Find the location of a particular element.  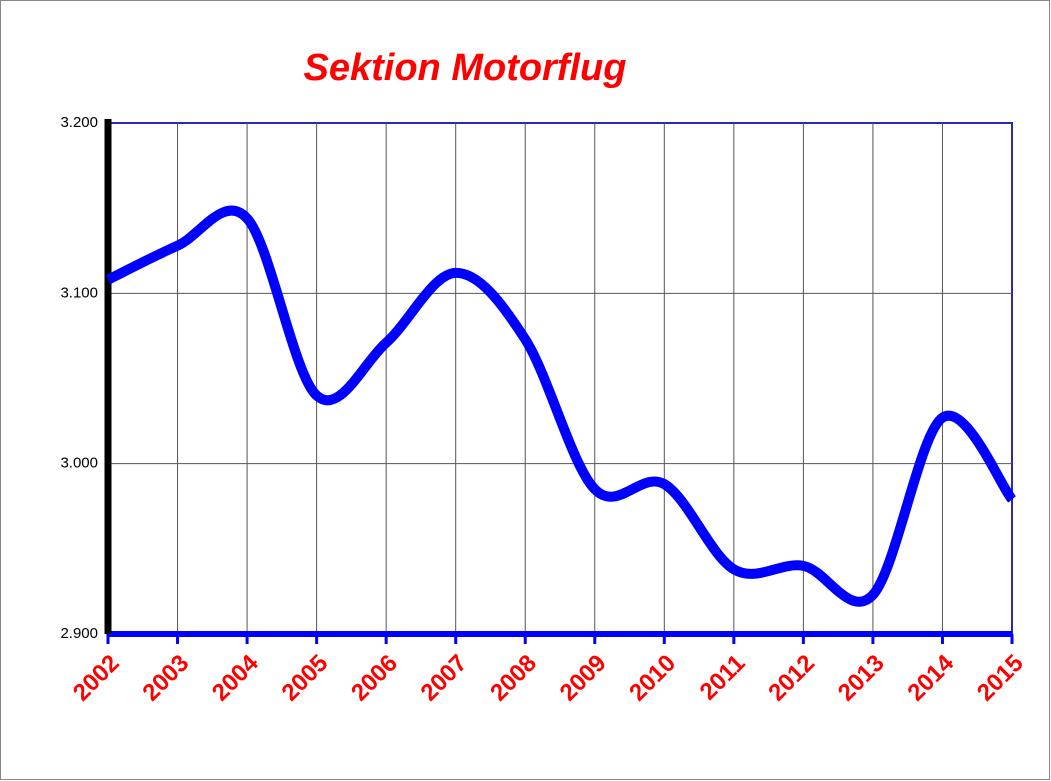

y-tick-label: 3.000 is located at coordinates (79, 463).